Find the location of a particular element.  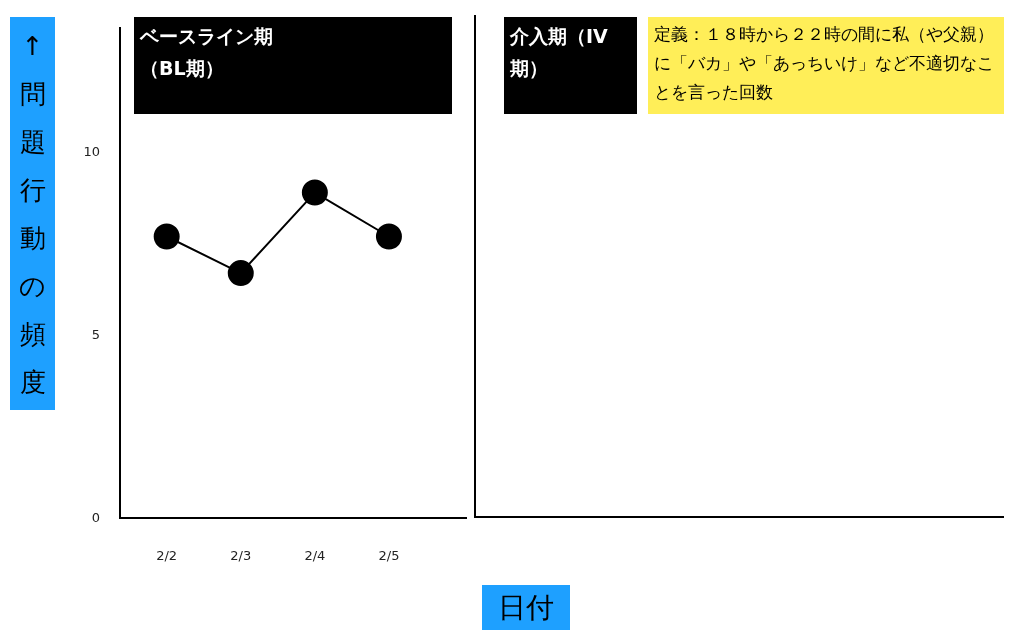

text: 定義：１８時から２２時の間に私（や父親）に「バカ」や「あっちいけ」など不適切なことを言った回数 is located at coordinates (824, 63).